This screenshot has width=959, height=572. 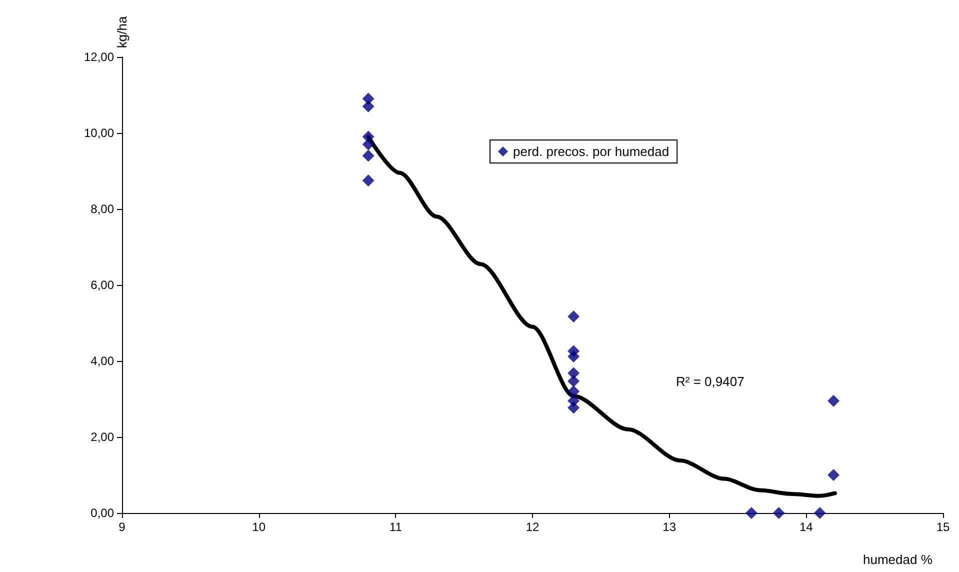 I want to click on y-axis-title: kg/ha, so click(x=122, y=32).